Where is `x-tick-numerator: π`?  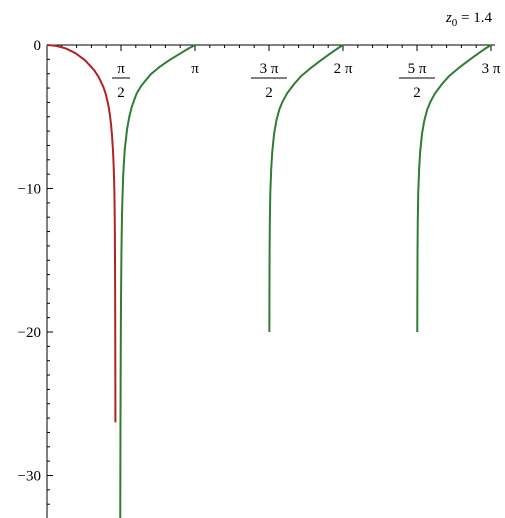
x-tick-numerator: π is located at coordinates (121, 69).